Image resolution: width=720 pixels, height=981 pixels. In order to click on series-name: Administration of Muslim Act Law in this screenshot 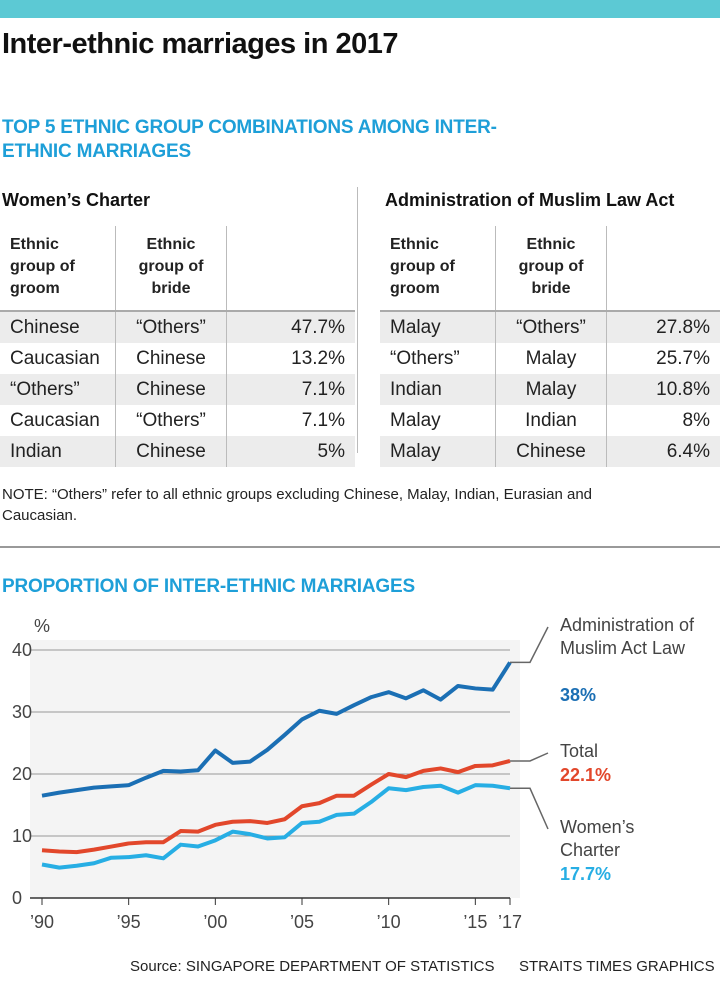, I will do `click(627, 636)`.